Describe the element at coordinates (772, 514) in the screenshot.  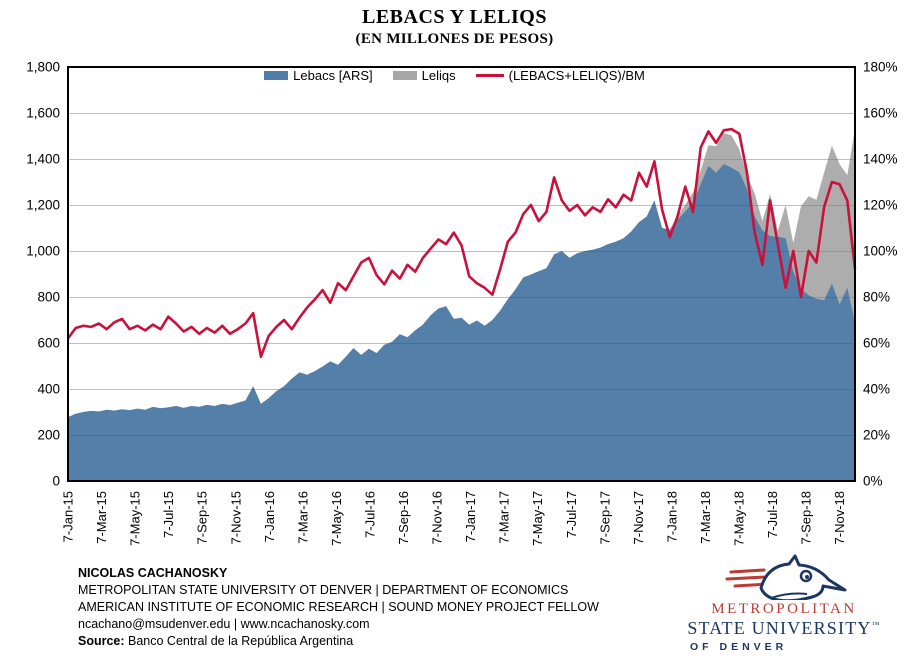
I see `svg-text: 7-Jul-18` at that location.